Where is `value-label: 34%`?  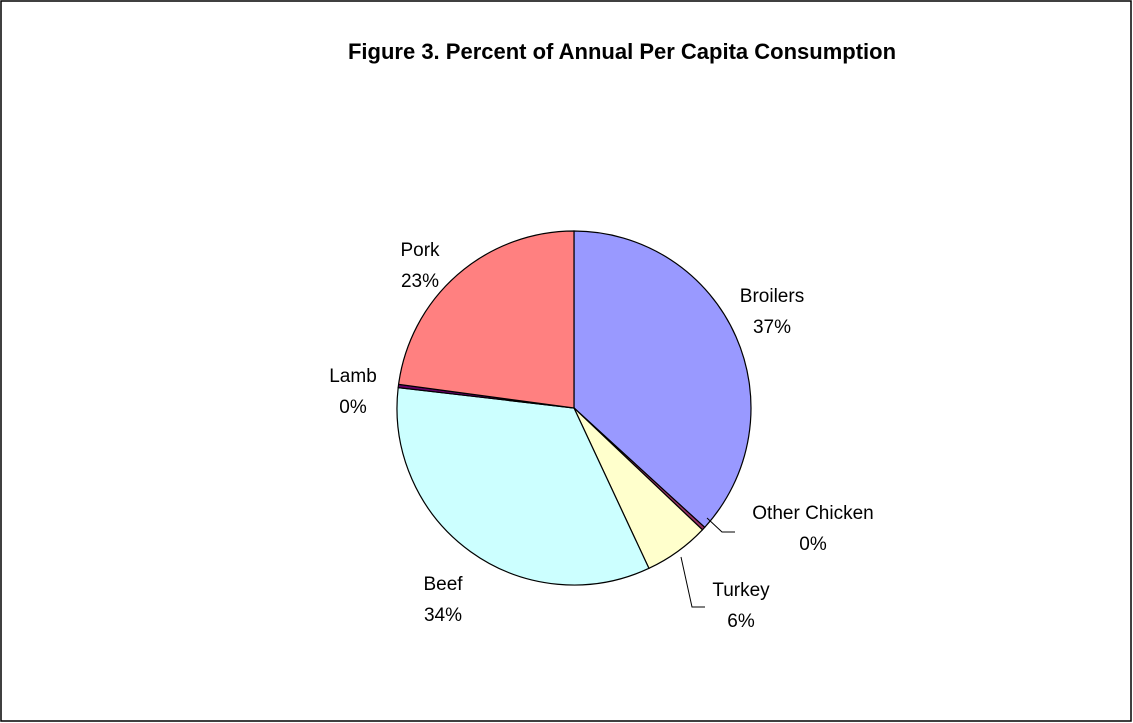 value-label: 34% is located at coordinates (443, 615).